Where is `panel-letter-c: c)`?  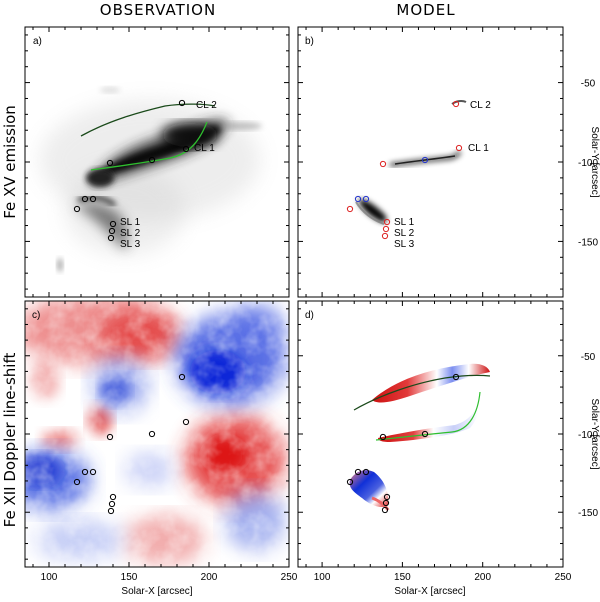
panel-letter-c: c) is located at coordinates (36, 315).